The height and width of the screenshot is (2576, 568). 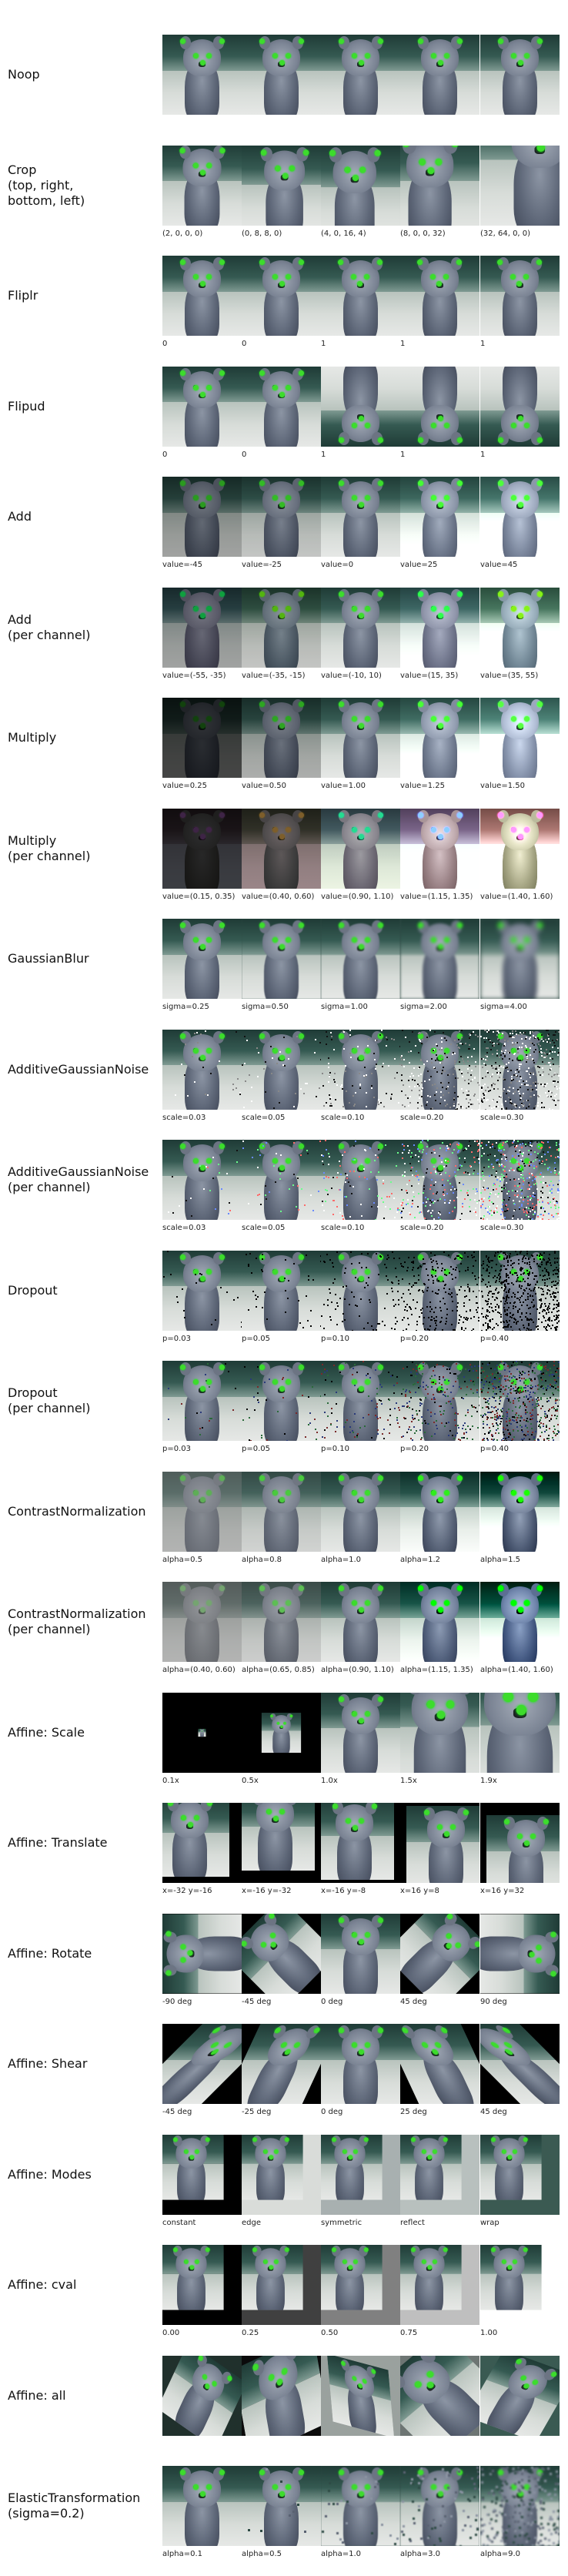 What do you see at coordinates (202, 2554) in the screenshot?
I see `thumbnail-caption: alpha=0.1` at bounding box center [202, 2554].